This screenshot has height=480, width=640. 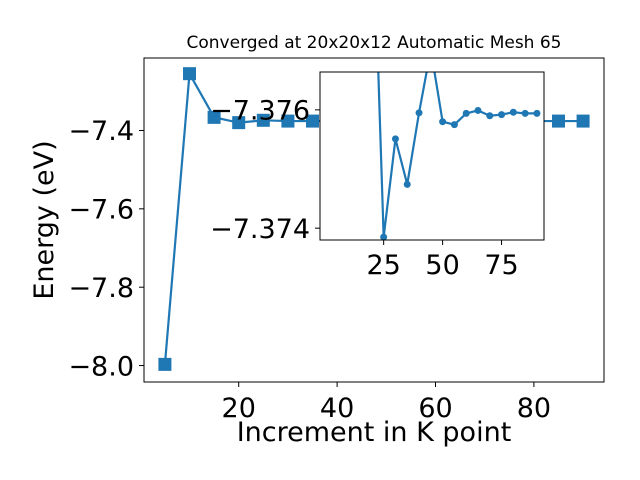 I want to click on main-x-tick-label: 80, so click(x=534, y=408).